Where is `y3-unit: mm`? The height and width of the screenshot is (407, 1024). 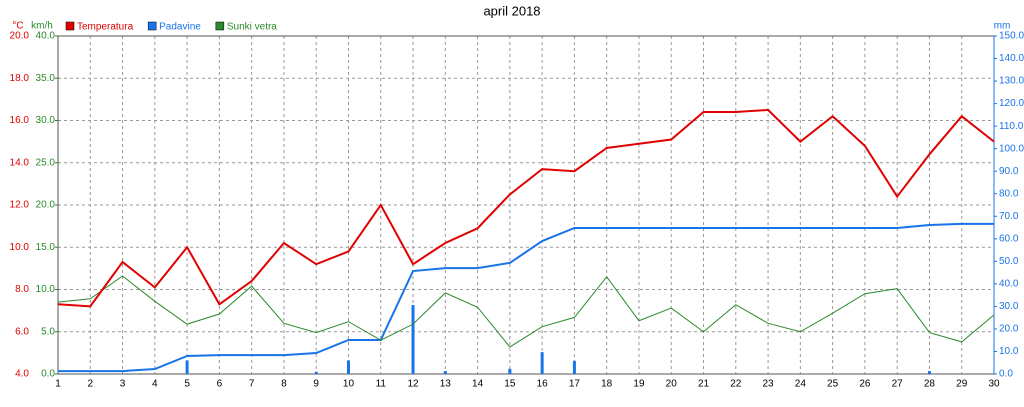 y3-unit: mm is located at coordinates (1002, 26).